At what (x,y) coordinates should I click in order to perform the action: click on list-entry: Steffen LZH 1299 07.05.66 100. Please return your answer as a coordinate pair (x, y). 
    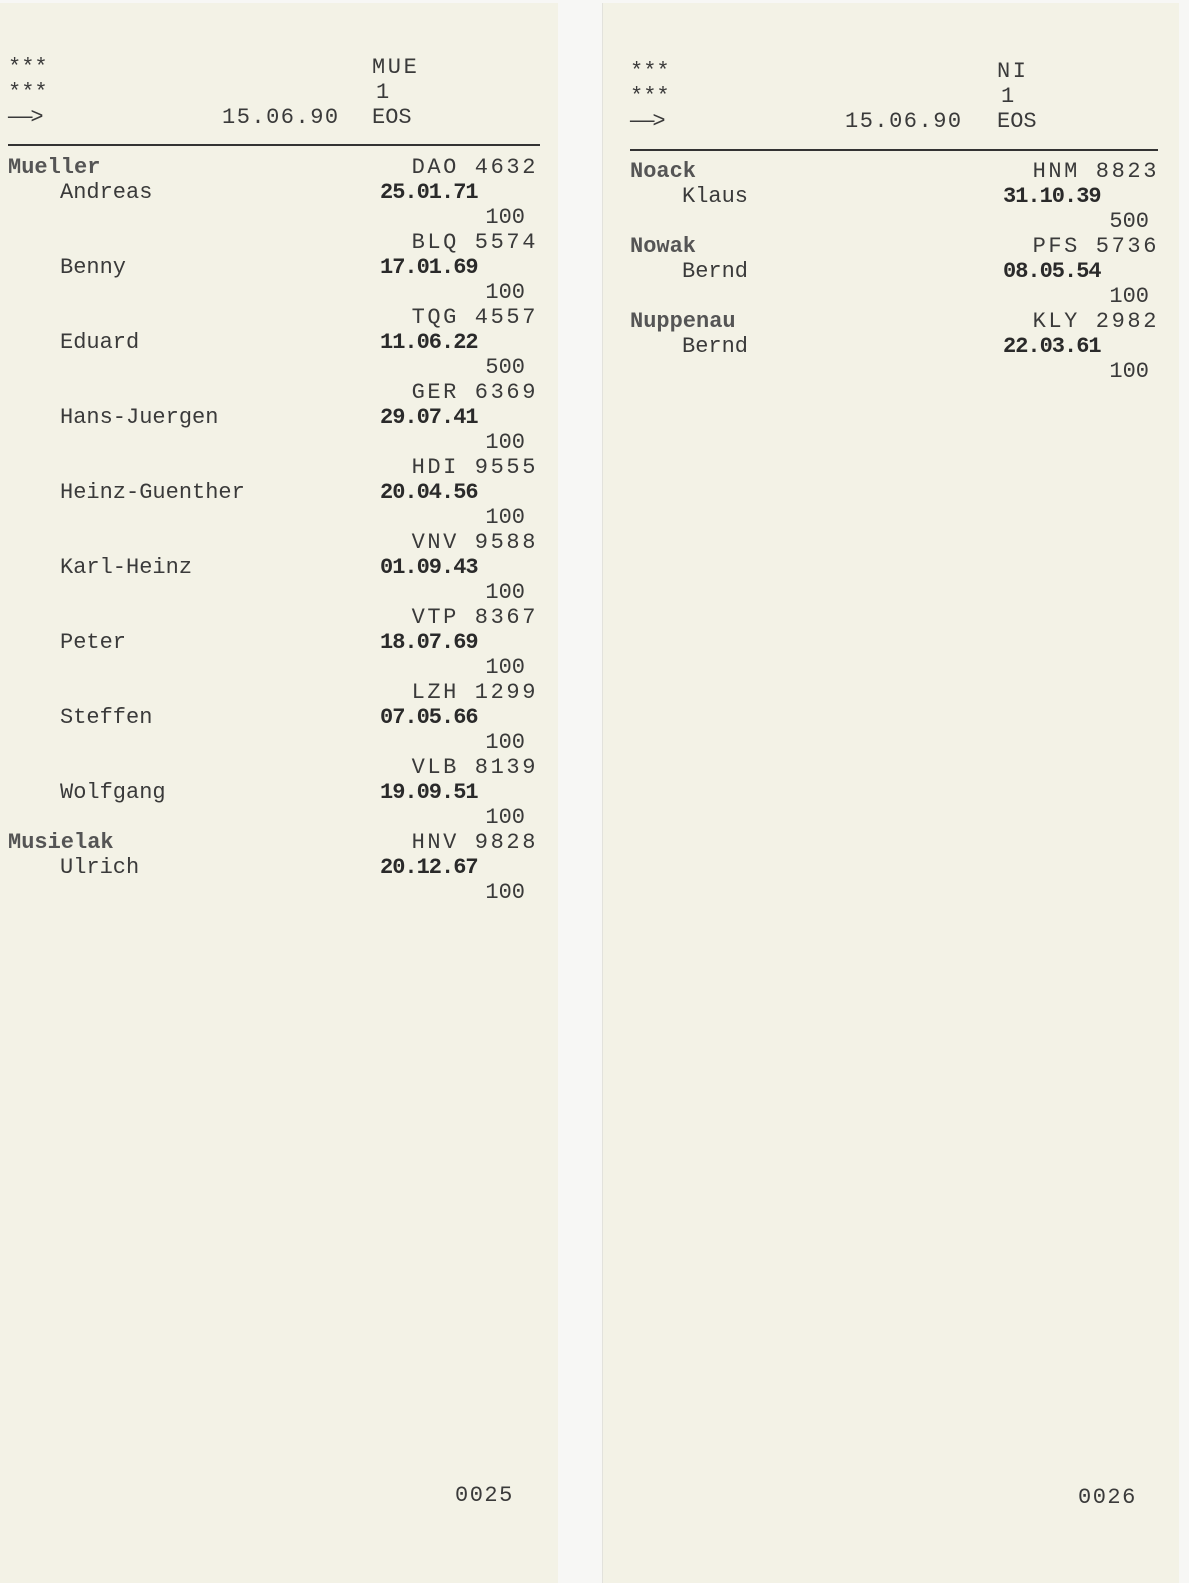
    Looking at the image, I should click on (279, 717).